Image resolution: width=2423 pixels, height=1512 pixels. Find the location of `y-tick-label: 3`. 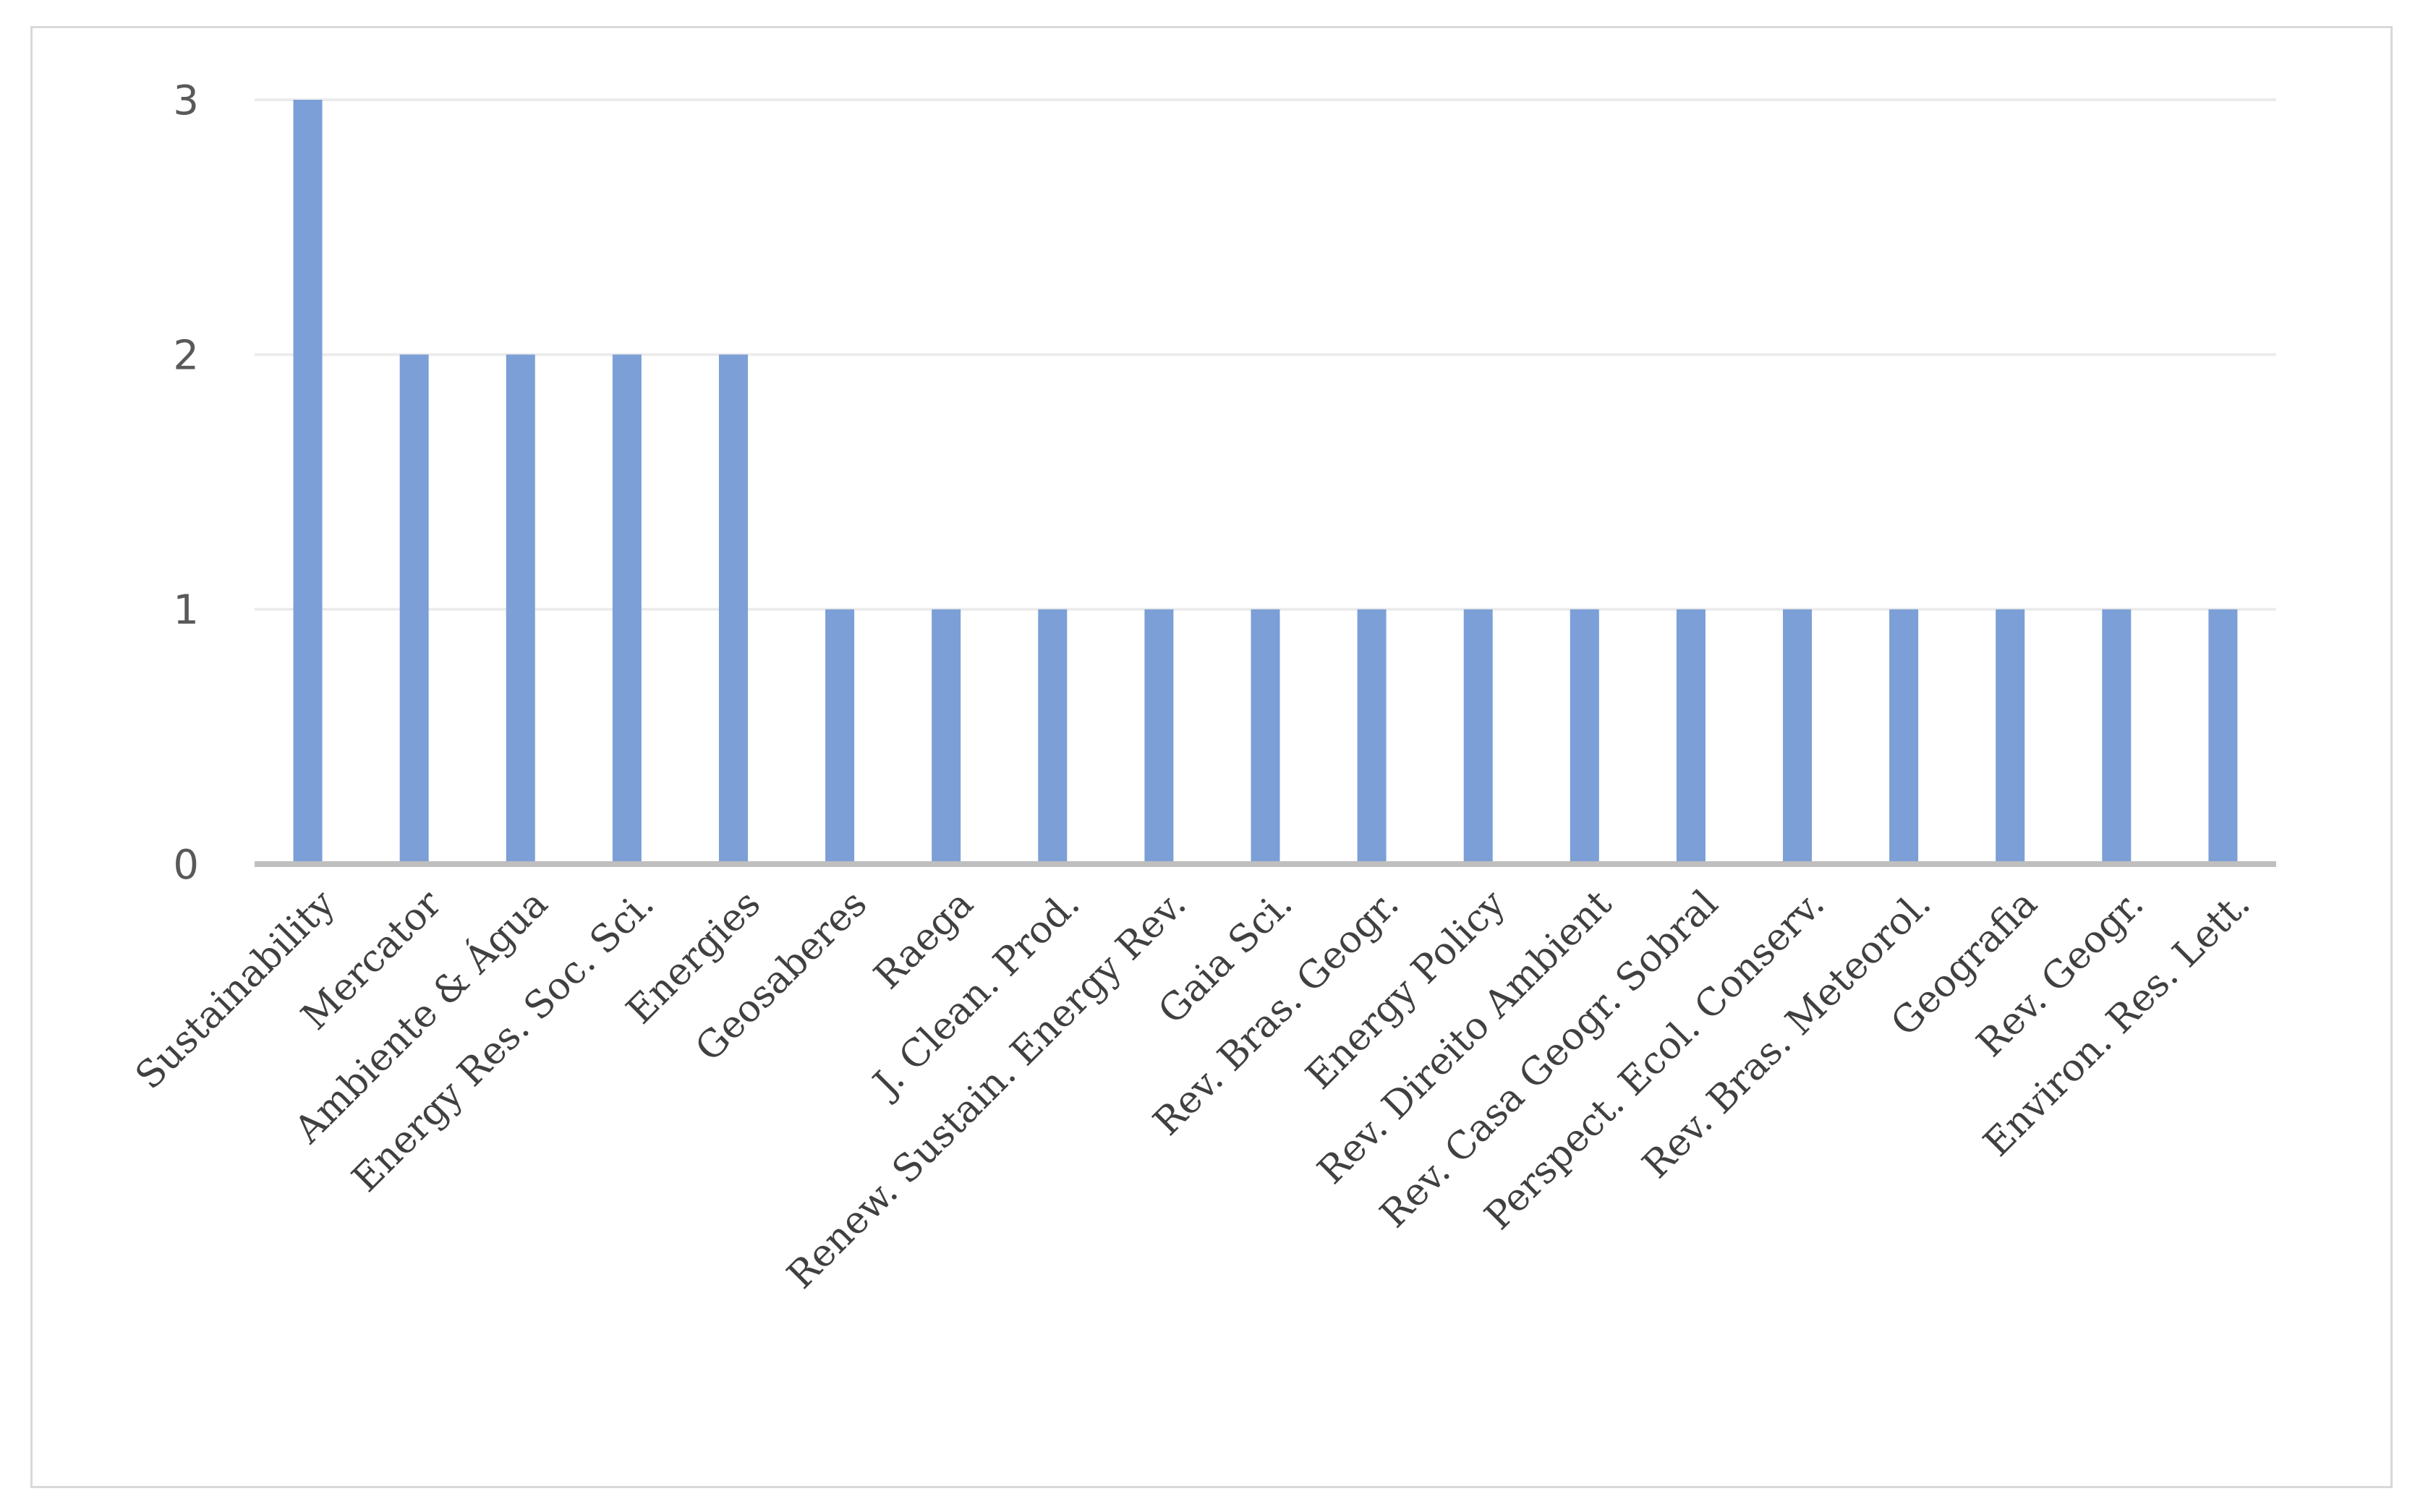

y-tick-label: 3 is located at coordinates (186, 100).